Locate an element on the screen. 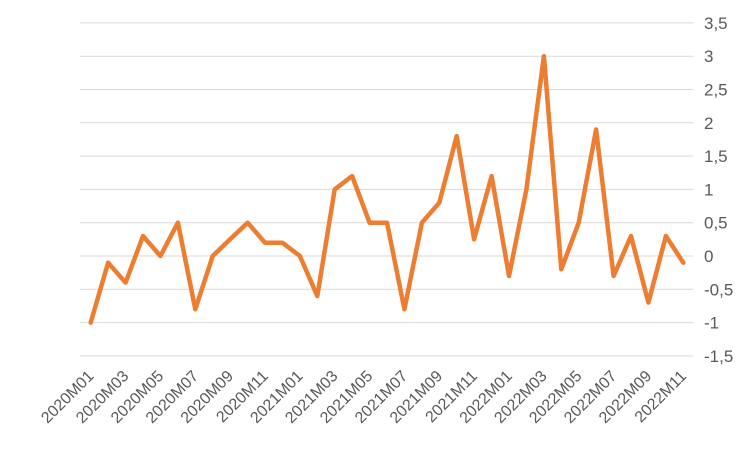 This screenshot has height=450, width=750. y-axis-tick-label: -1 is located at coordinates (711, 323).